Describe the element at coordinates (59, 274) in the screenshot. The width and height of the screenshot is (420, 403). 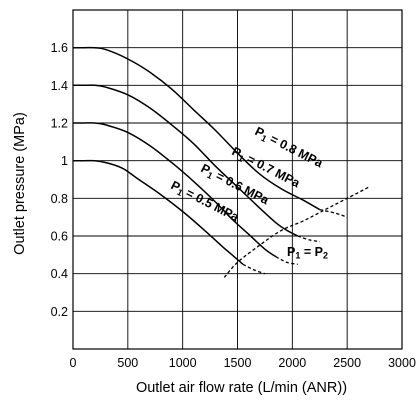
I see `y-tick-label: 0.4` at that location.